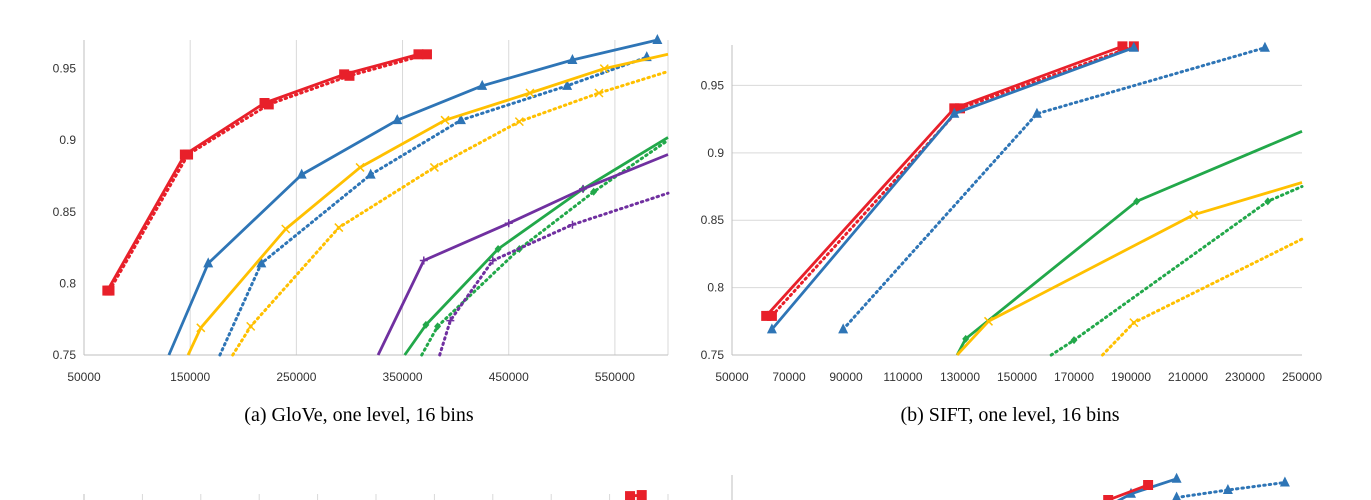 Image resolution: width=1371 pixels, height=500 pixels. I want to click on panel-d-partial-chart, so click(1010, 486).